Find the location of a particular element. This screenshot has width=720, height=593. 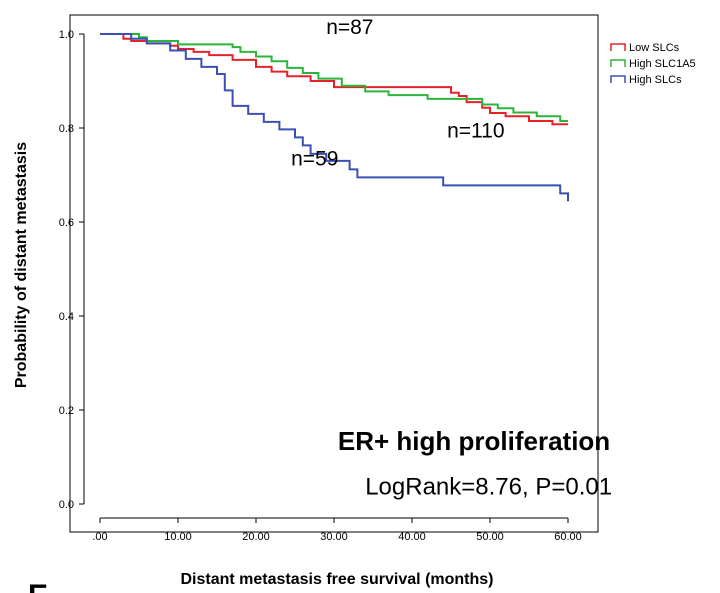

x-tick-label: 10.00 is located at coordinates (178, 537).